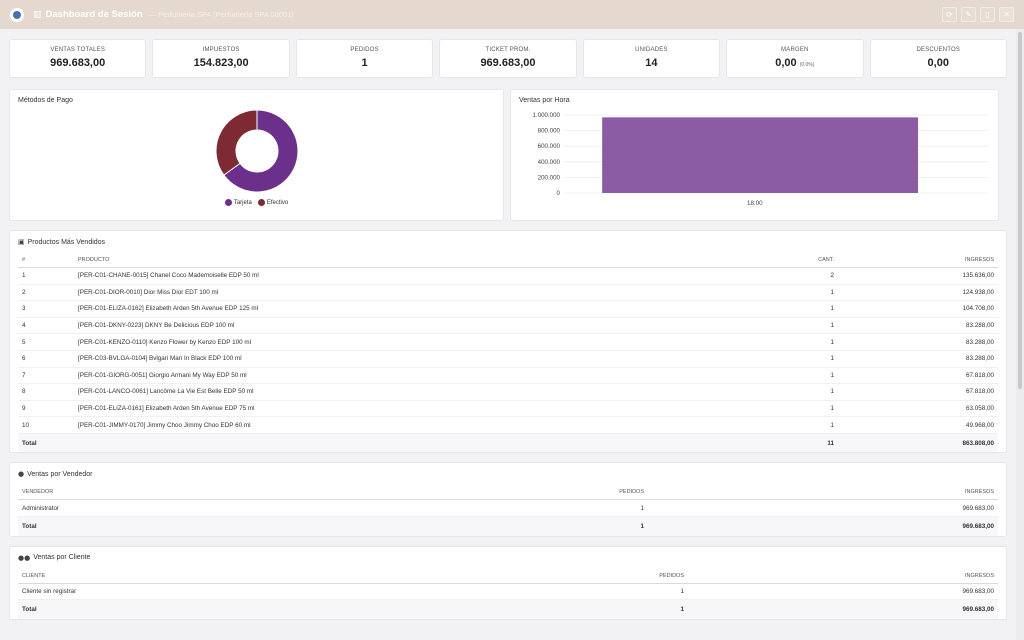  I want to click on product-revenue: 135.636,00, so click(918, 276).